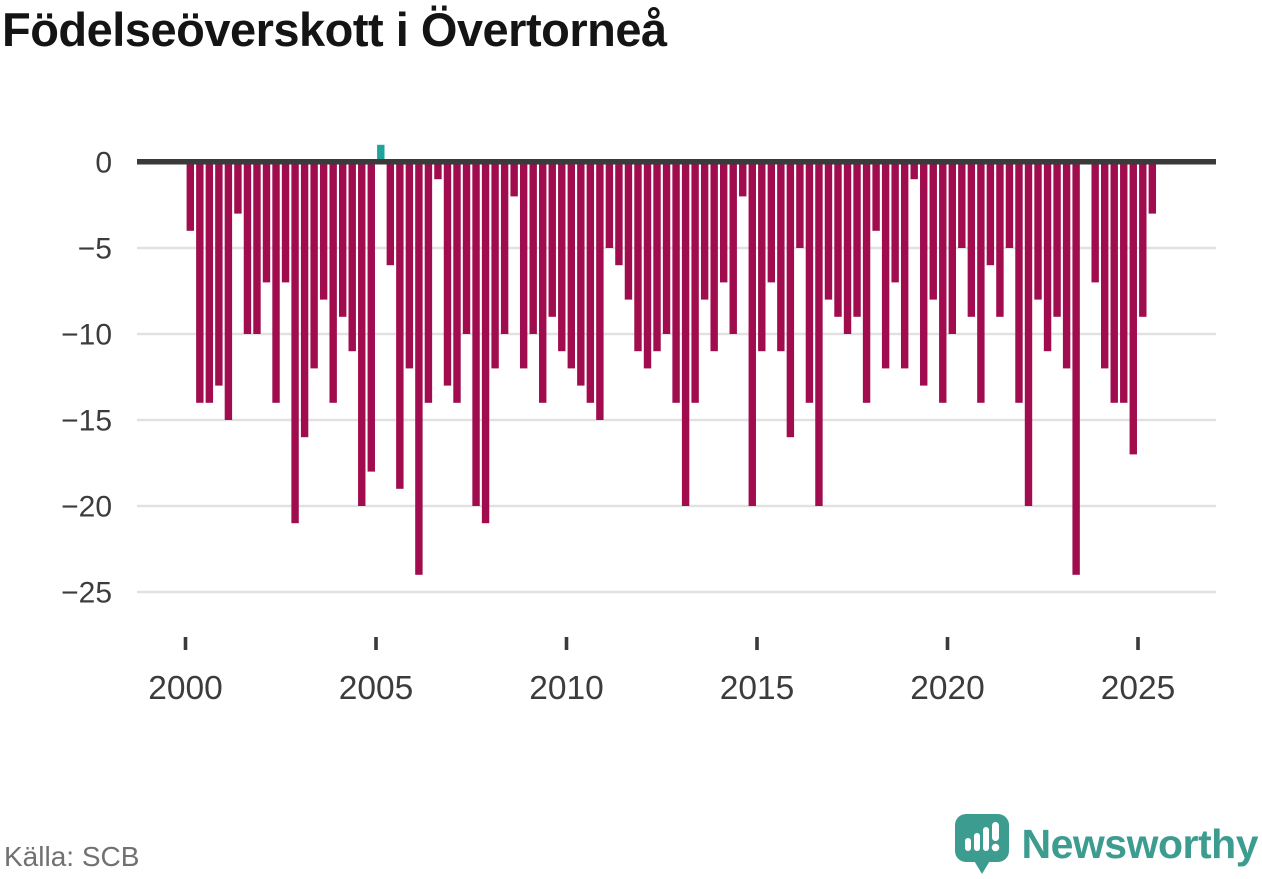 Image resolution: width=1262 pixels, height=879 pixels. What do you see at coordinates (103, 163) in the screenshot?
I see `y-tick-label: 0` at bounding box center [103, 163].